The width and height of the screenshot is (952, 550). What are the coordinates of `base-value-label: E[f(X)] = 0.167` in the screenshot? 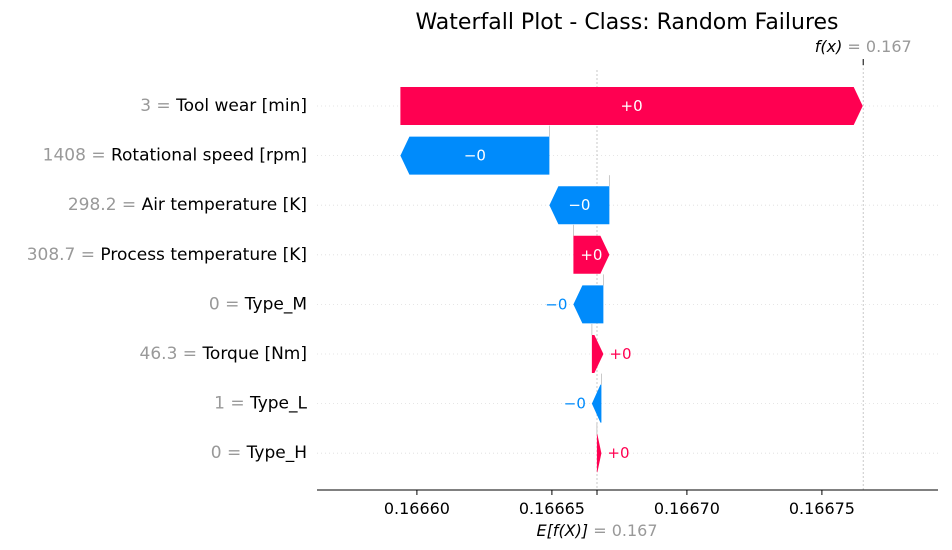 It's located at (596, 530).